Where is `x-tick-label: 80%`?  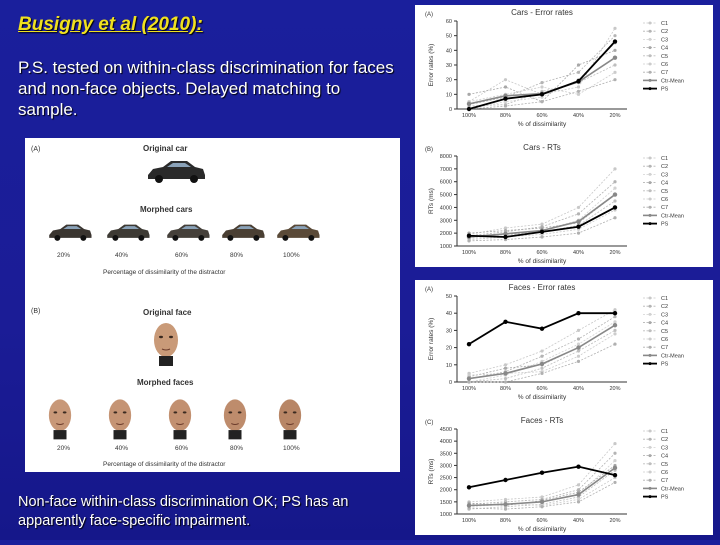 x-tick-label: 80% is located at coordinates (505, 116).